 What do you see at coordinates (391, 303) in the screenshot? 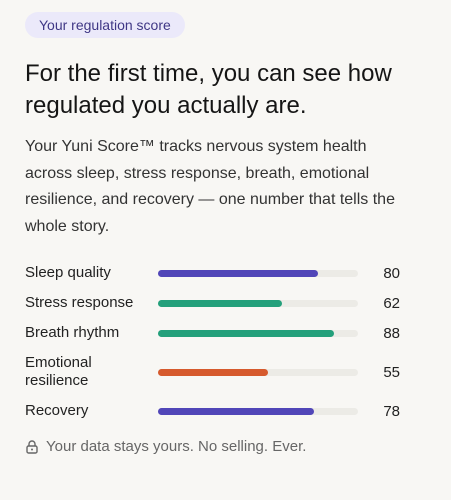
I see `score-value: 62` at bounding box center [391, 303].